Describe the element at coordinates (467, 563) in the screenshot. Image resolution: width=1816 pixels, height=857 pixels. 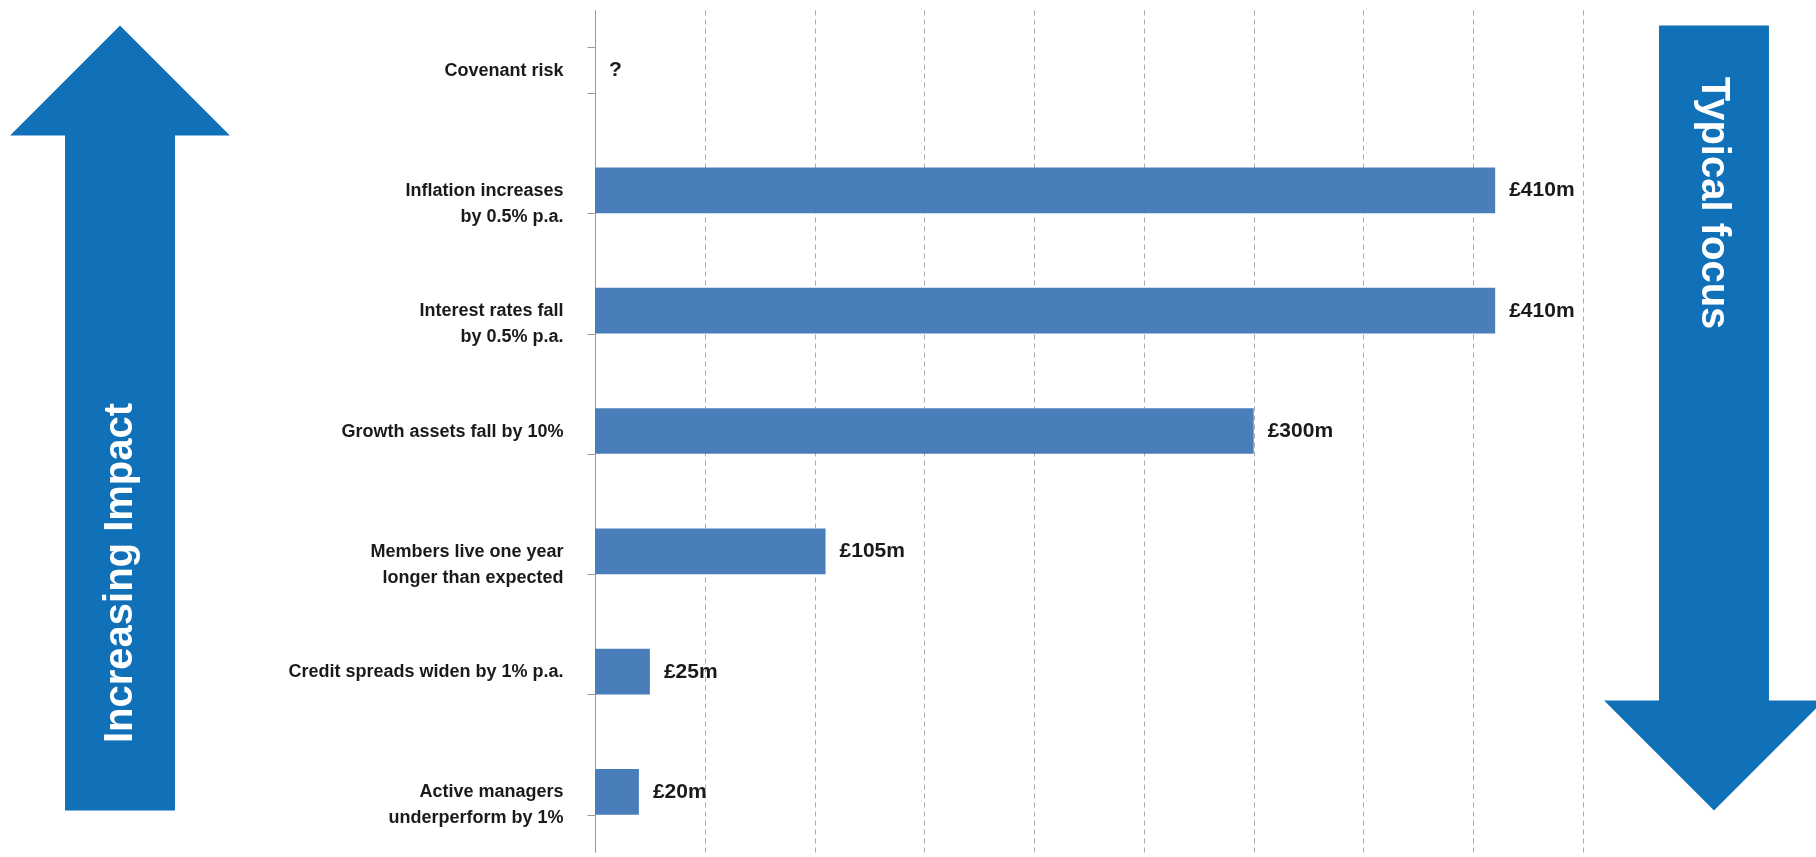
I see `y-tick-label: Members live one year longer than expected` at that location.